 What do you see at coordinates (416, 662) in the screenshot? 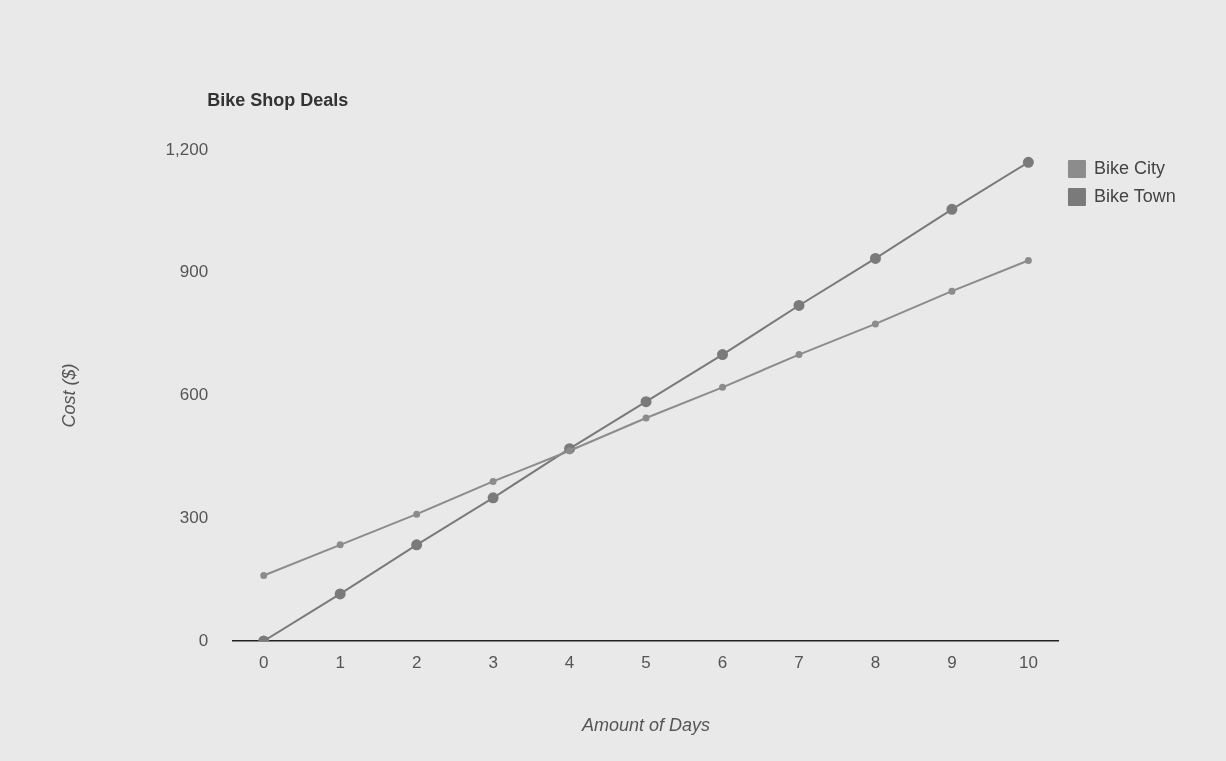
I see `x-tick-label: 2` at bounding box center [416, 662].